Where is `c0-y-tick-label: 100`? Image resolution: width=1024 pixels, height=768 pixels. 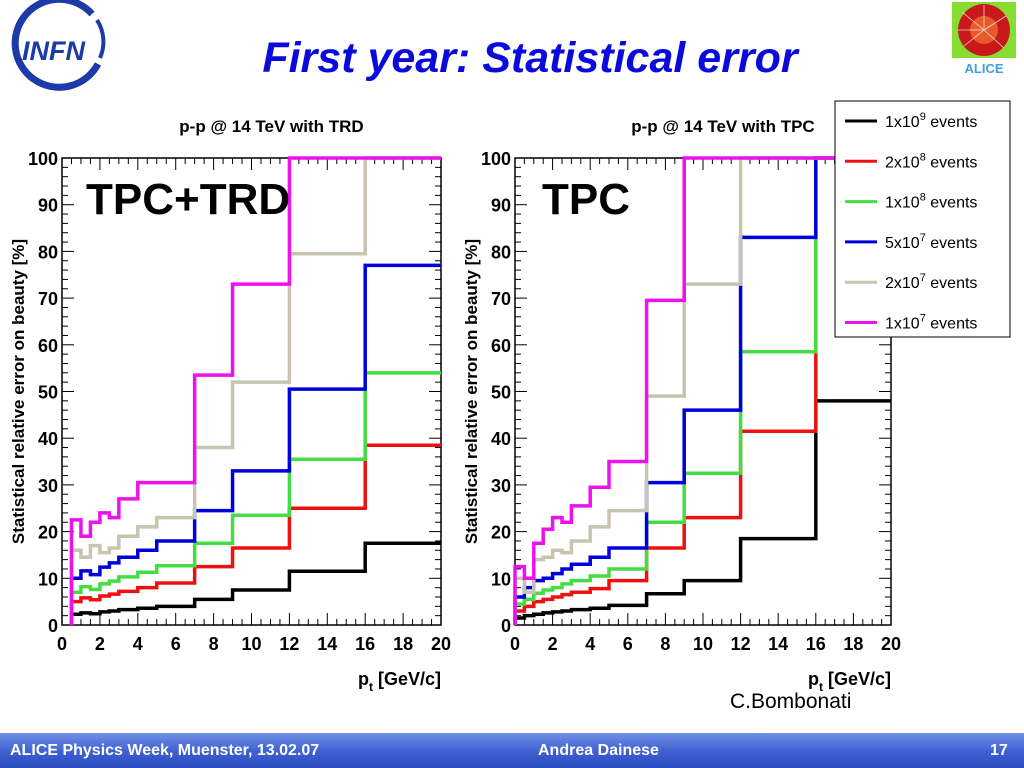
c0-y-tick-label: 100 is located at coordinates (43, 159).